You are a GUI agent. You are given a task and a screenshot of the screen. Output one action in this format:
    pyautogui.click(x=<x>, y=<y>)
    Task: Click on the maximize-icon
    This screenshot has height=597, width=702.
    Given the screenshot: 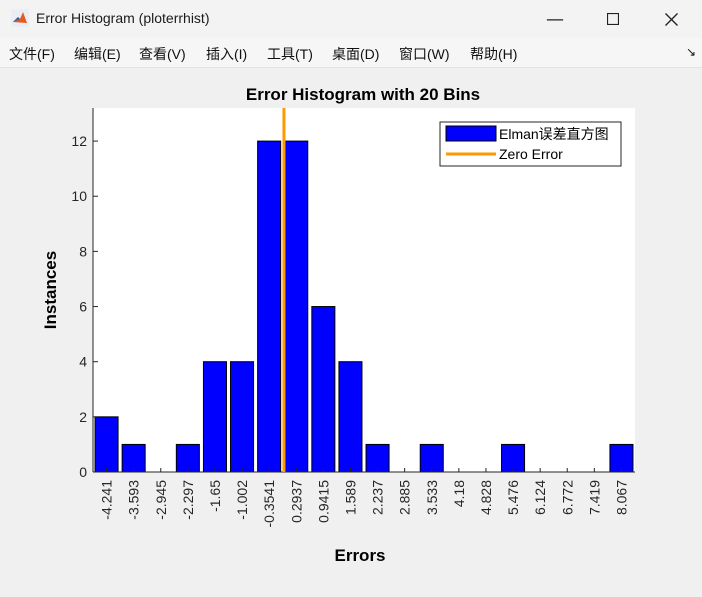 What is the action you would take?
    pyautogui.click(x=613, y=19)
    